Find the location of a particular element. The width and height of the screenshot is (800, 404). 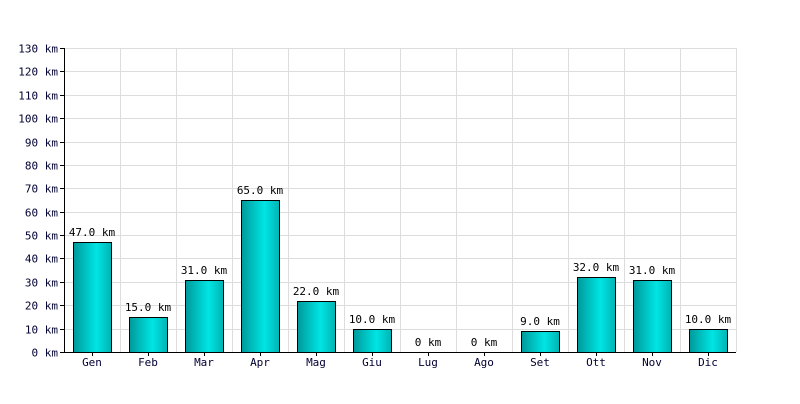

x-tick-label: Nov is located at coordinates (652, 362).